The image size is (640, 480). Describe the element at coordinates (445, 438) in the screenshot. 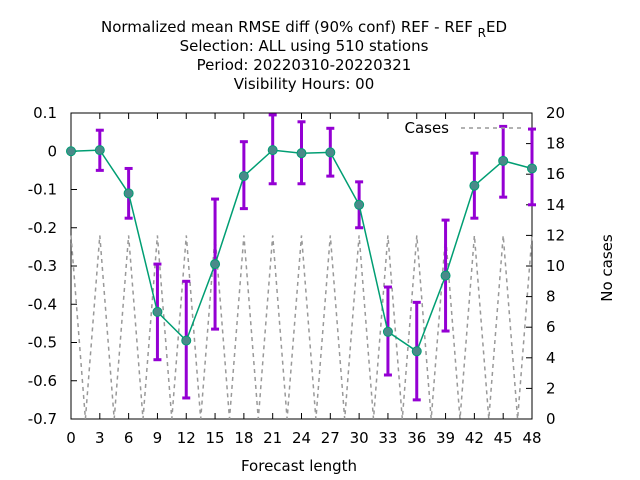

I see `x-tick-label: 39` at that location.